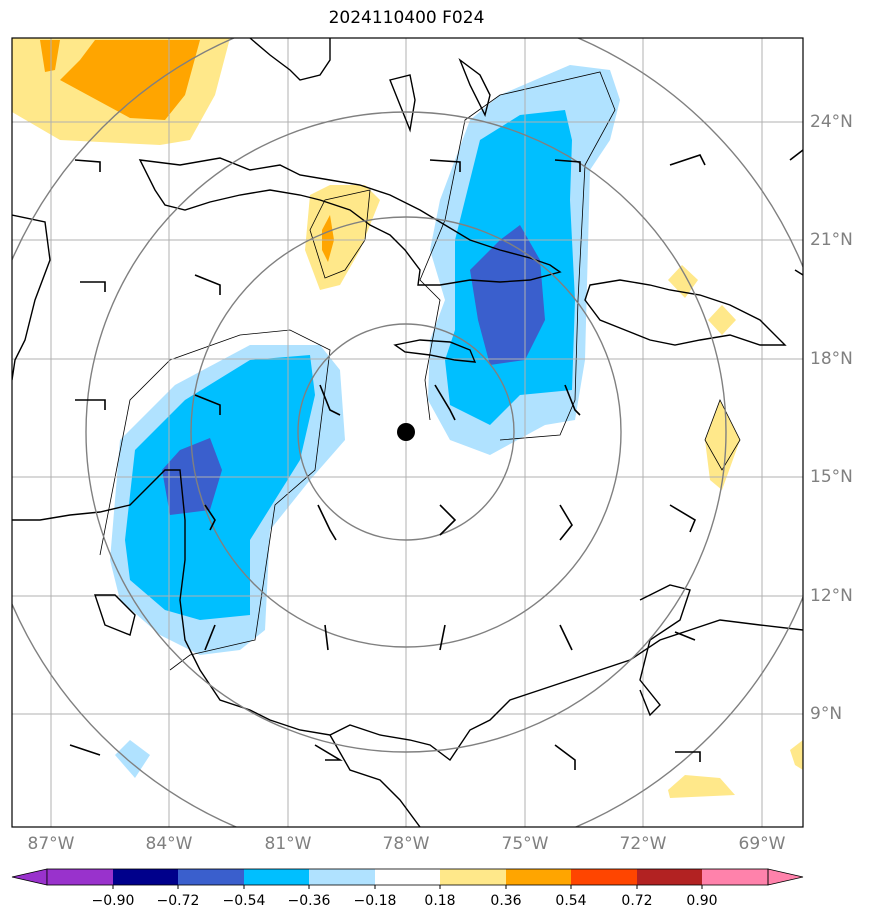  I want to click on negative-mid-west, so click(220, 487).